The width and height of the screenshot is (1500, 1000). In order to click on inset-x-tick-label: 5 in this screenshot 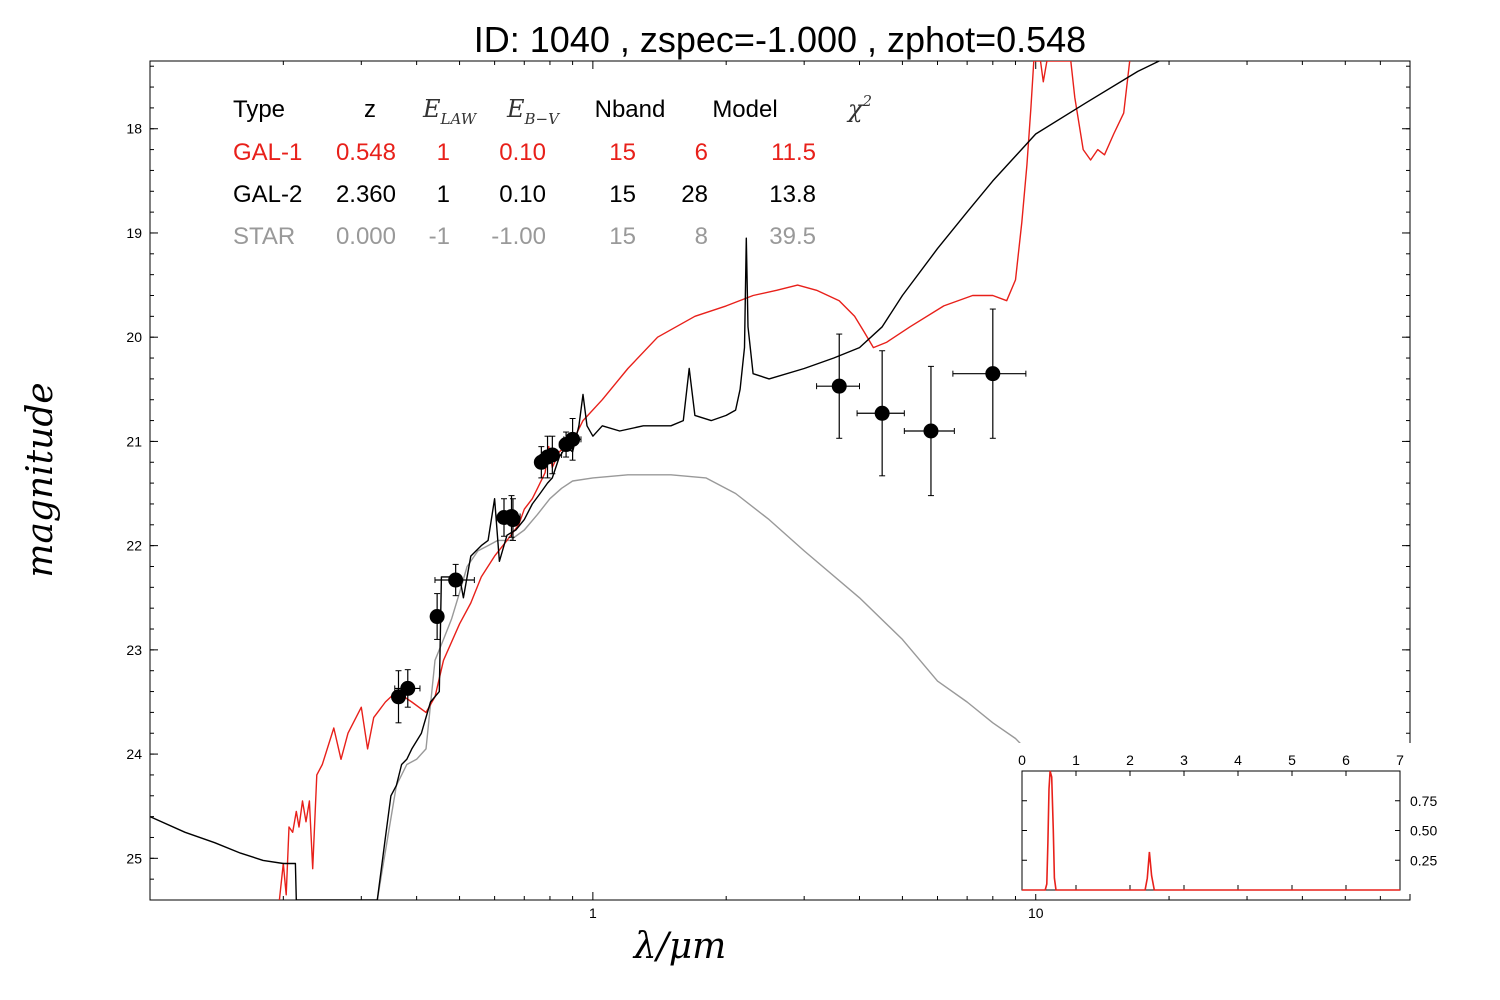, I will do `click(1292, 760)`.